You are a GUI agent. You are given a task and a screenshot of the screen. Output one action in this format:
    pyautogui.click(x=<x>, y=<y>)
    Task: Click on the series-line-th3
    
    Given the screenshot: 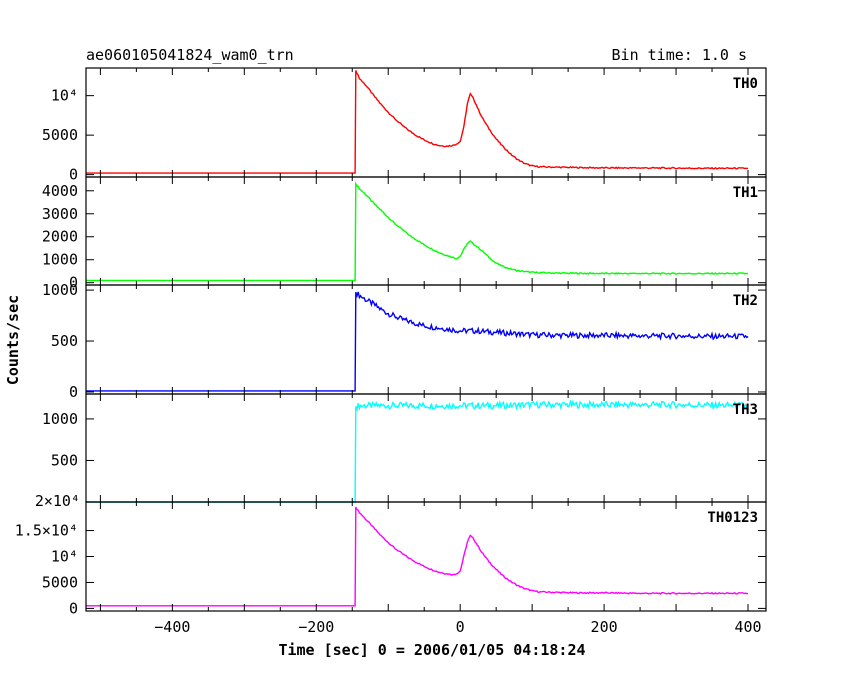 What is the action you would take?
    pyautogui.click(x=417, y=451)
    